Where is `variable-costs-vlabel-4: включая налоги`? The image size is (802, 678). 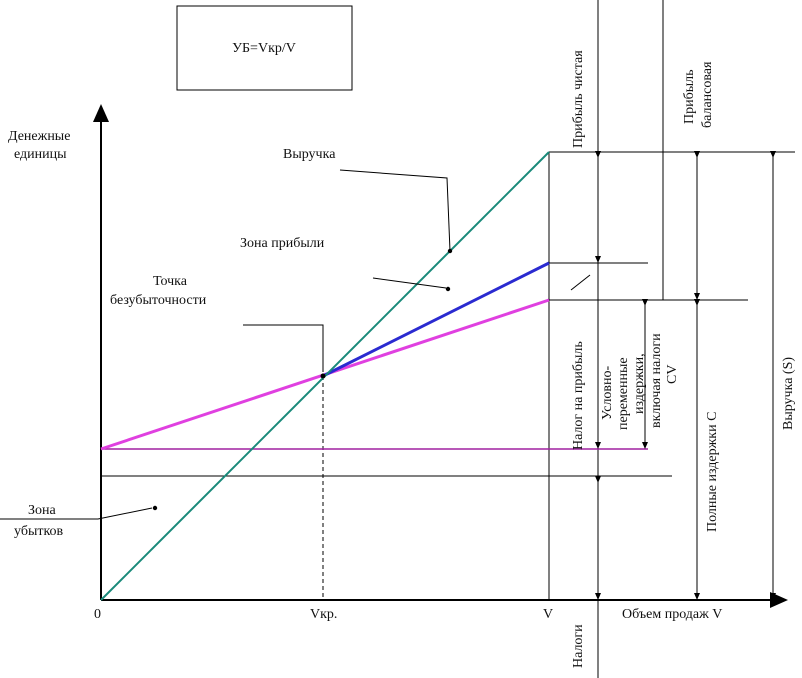 variable-costs-vlabel-4: включая налоги is located at coordinates (656, 380).